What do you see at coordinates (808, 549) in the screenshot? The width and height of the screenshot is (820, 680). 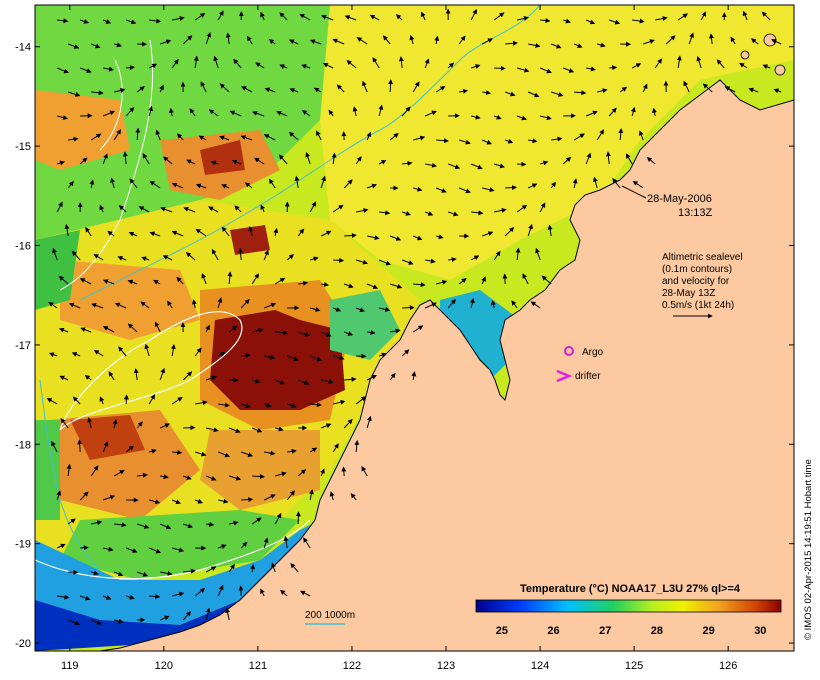 I see `credit-text: © IMOS 02-Apr-2015 14:19:51 Hobart time` at bounding box center [808, 549].